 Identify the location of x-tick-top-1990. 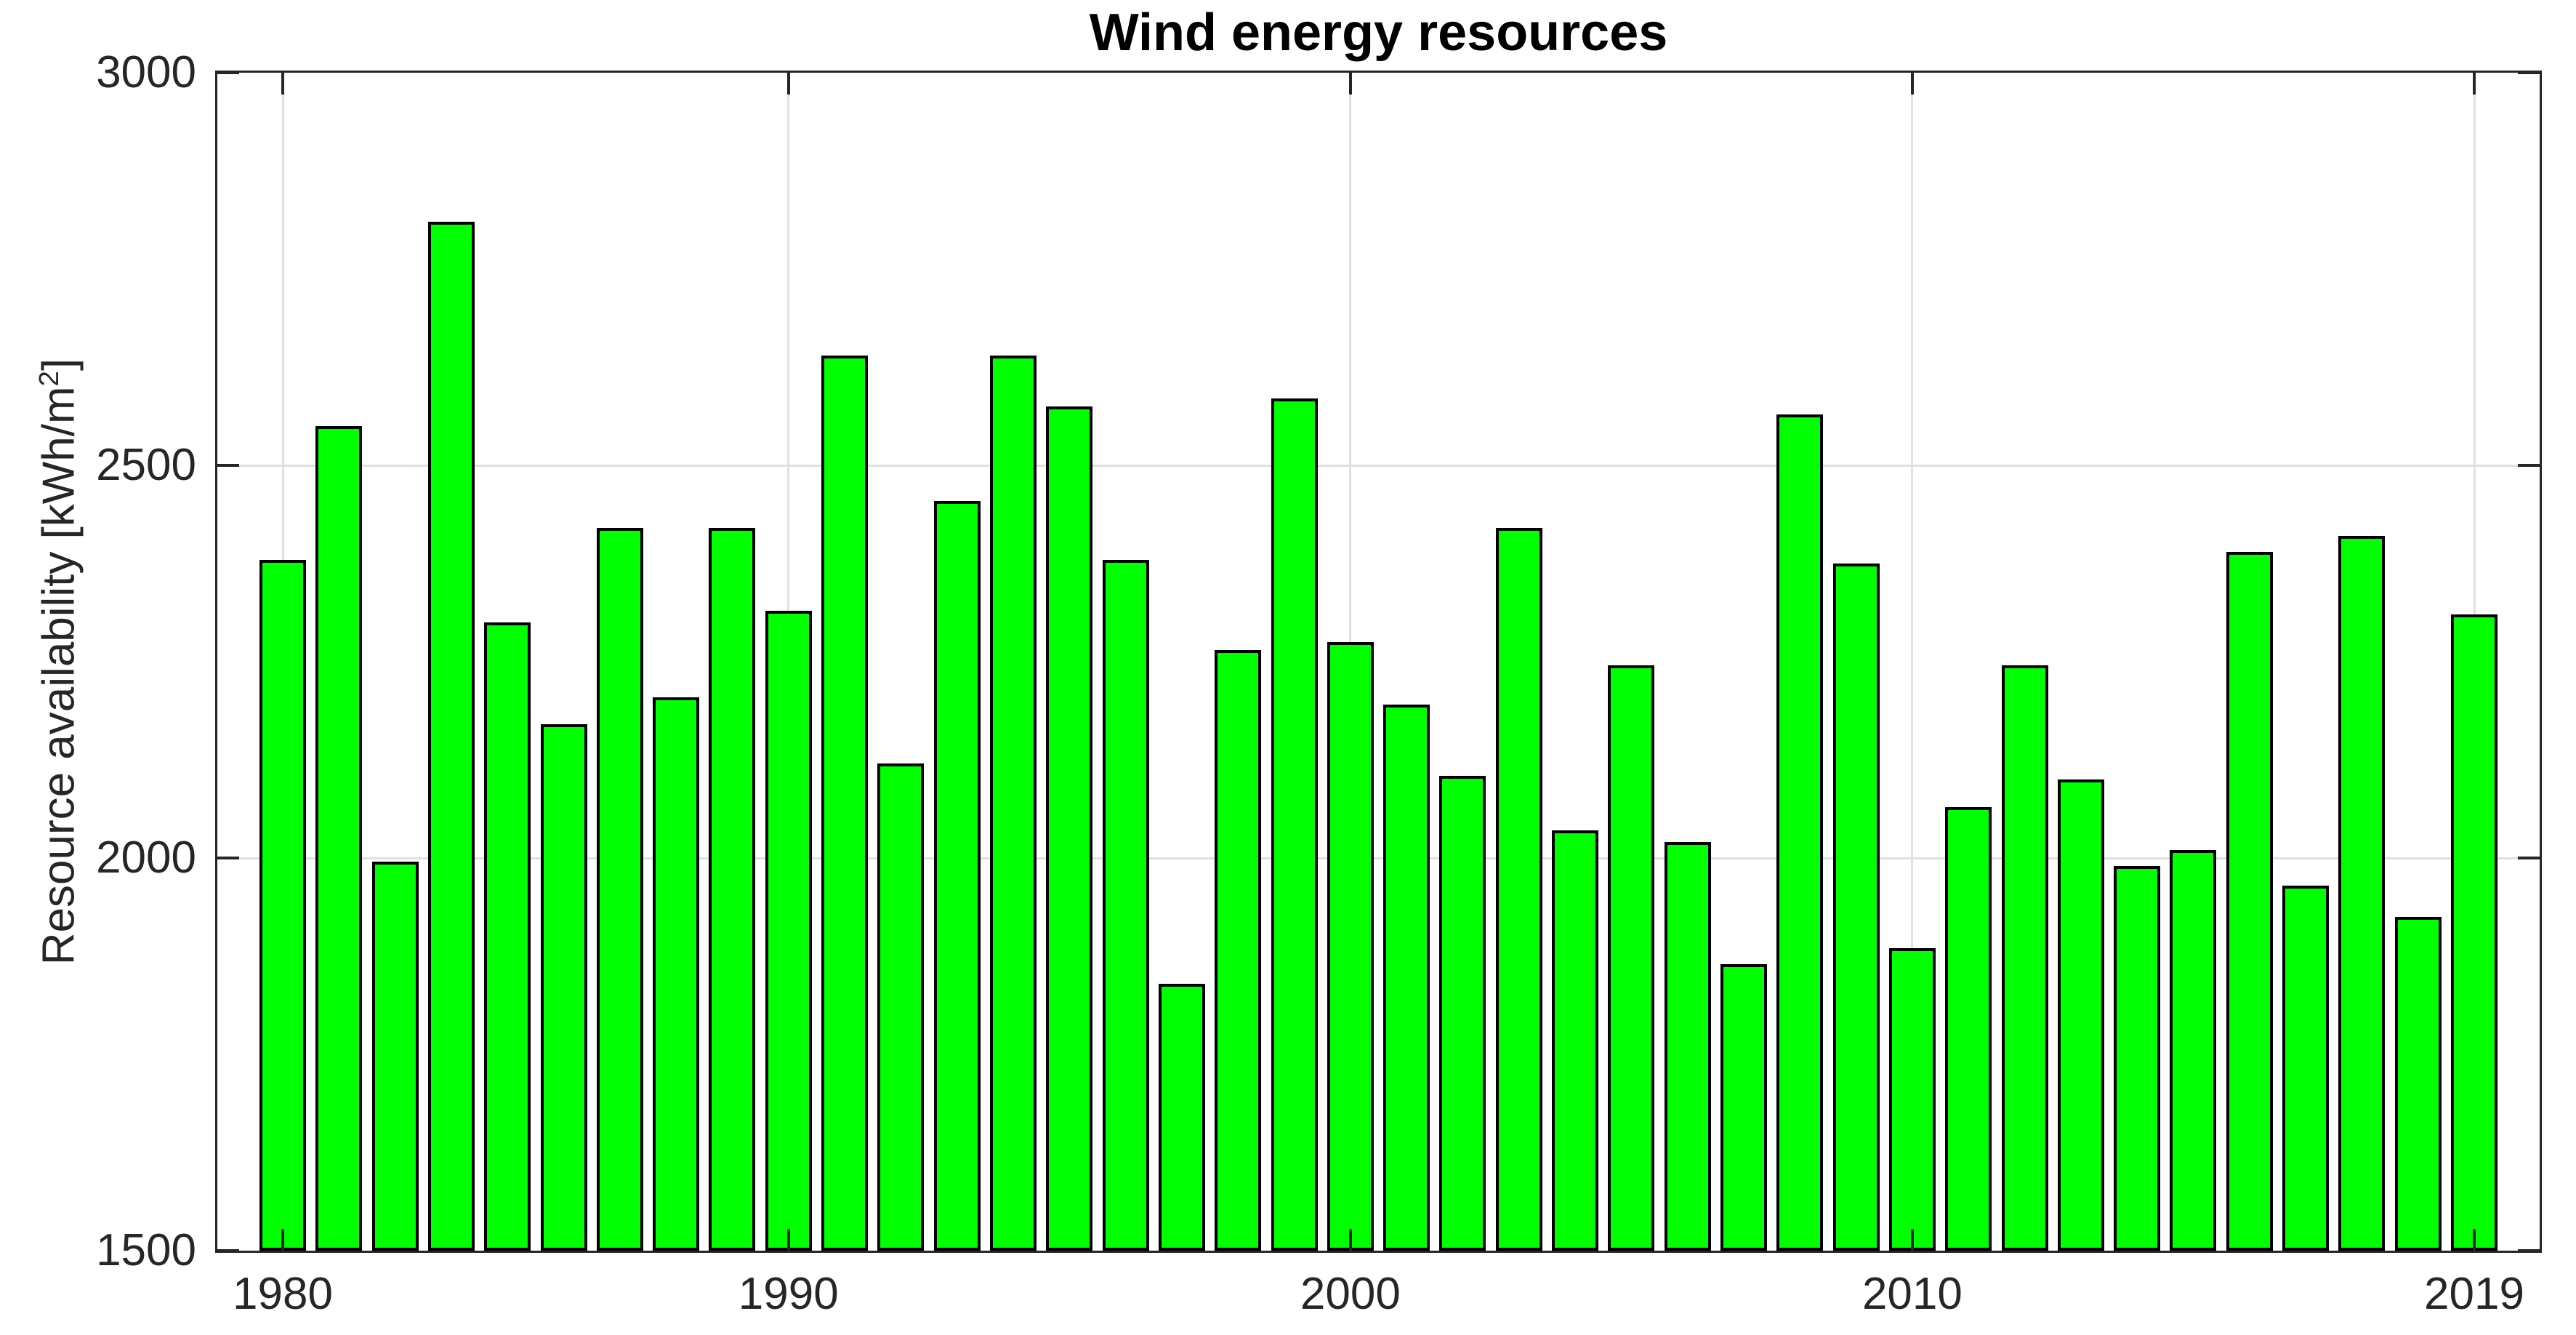
(788, 84).